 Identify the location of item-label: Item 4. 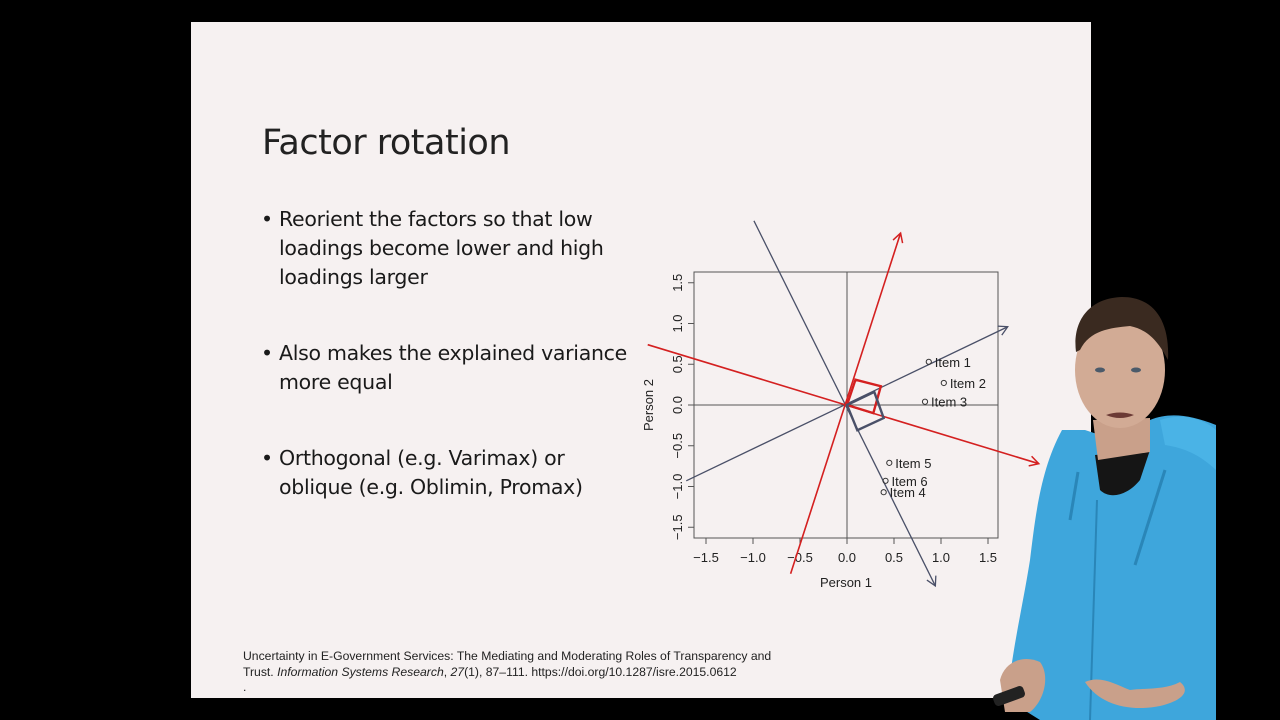
(908, 492).